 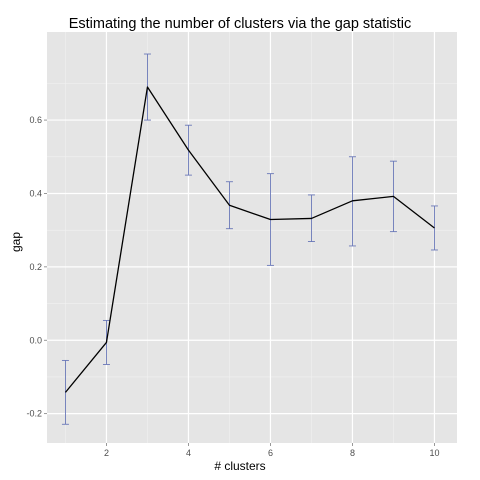 What do you see at coordinates (16, 242) in the screenshot?
I see `y-axis-label: gap` at bounding box center [16, 242].